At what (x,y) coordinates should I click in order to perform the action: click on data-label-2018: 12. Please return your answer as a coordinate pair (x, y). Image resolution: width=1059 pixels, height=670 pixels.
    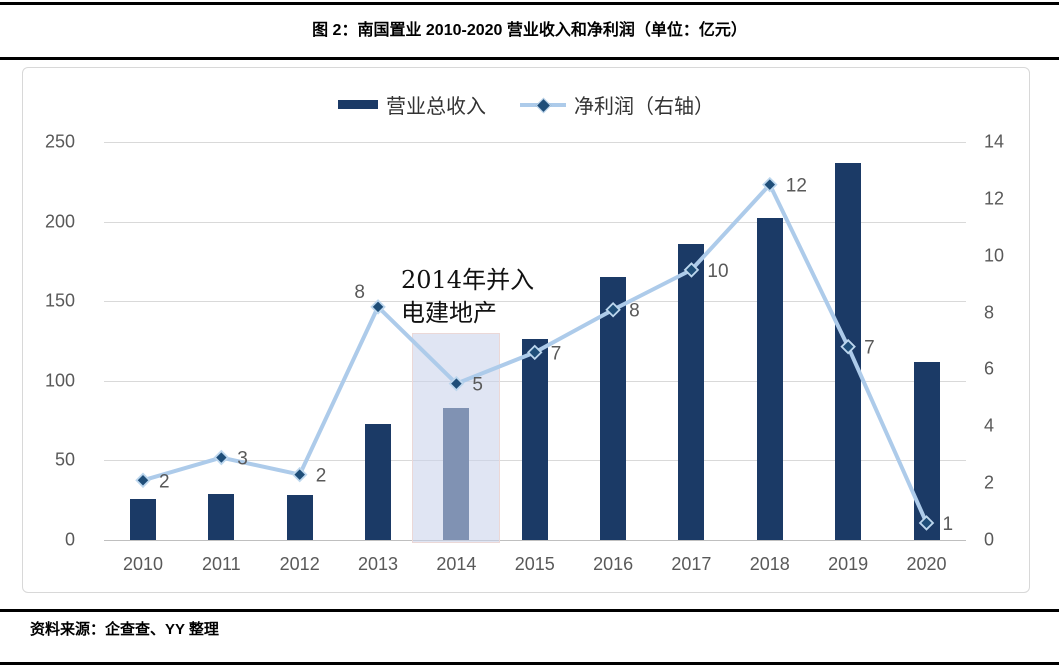
    Looking at the image, I should click on (796, 186).